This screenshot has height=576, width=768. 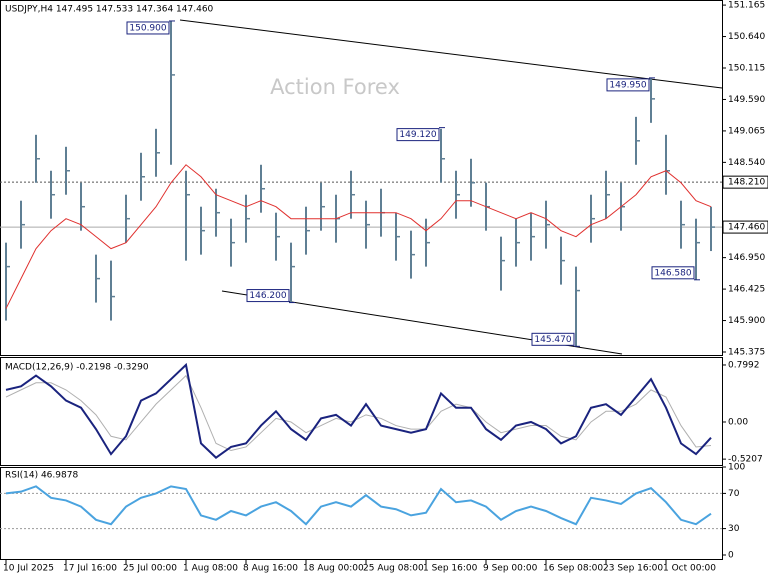 I want to click on y-tick-label: 149.590, so click(x=746, y=100).